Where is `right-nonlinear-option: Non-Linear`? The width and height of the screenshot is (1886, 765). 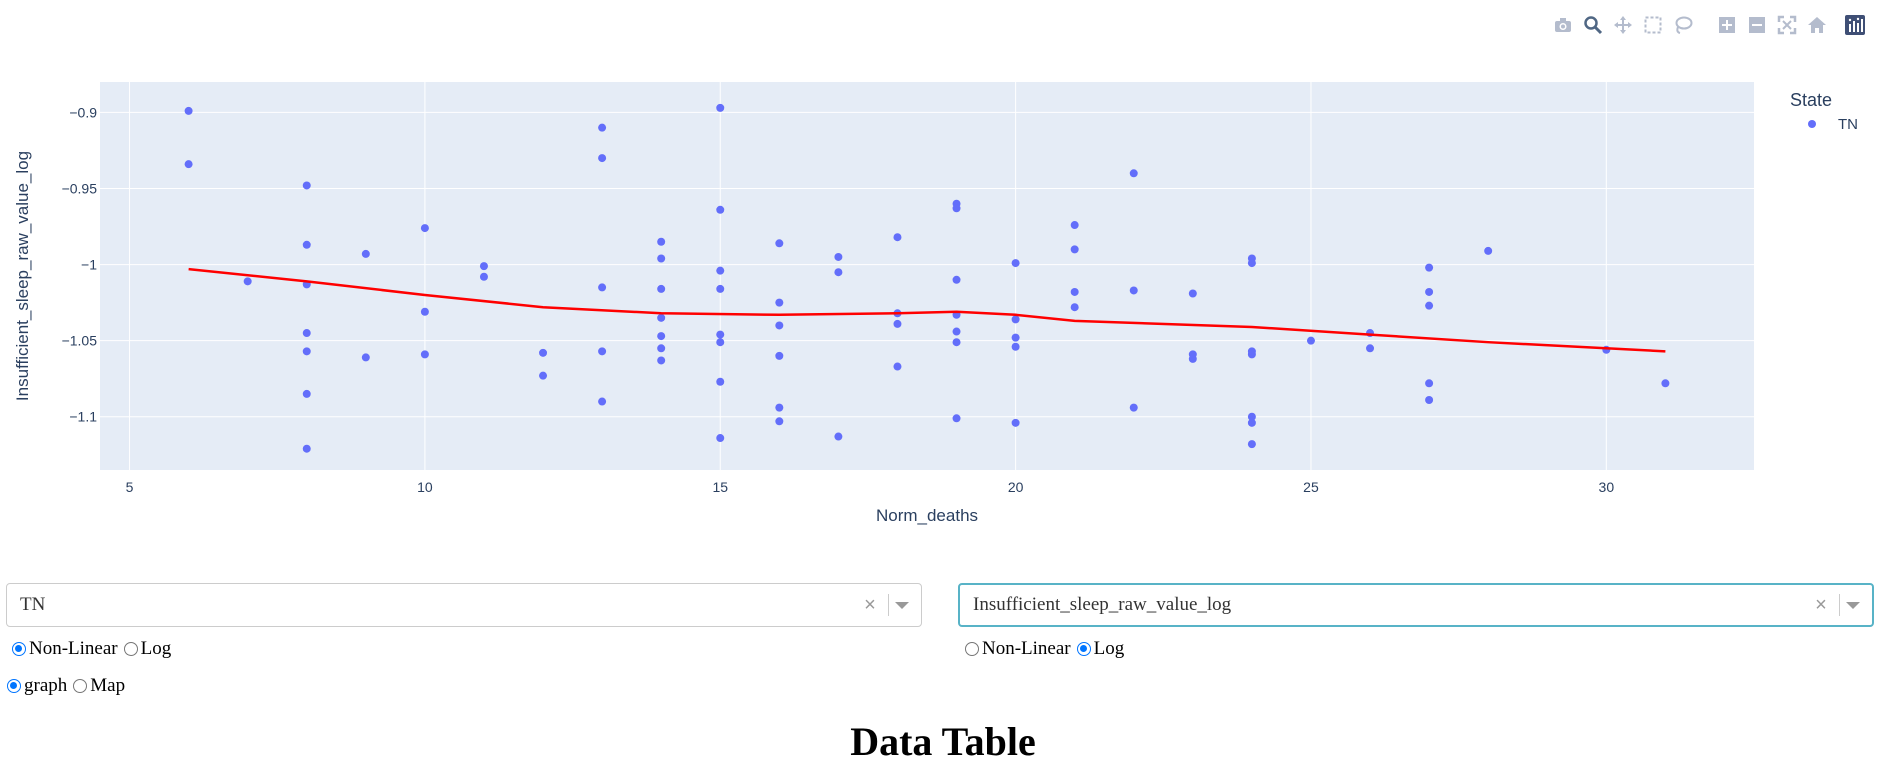 right-nonlinear-option: Non-Linear is located at coordinates (1018, 649).